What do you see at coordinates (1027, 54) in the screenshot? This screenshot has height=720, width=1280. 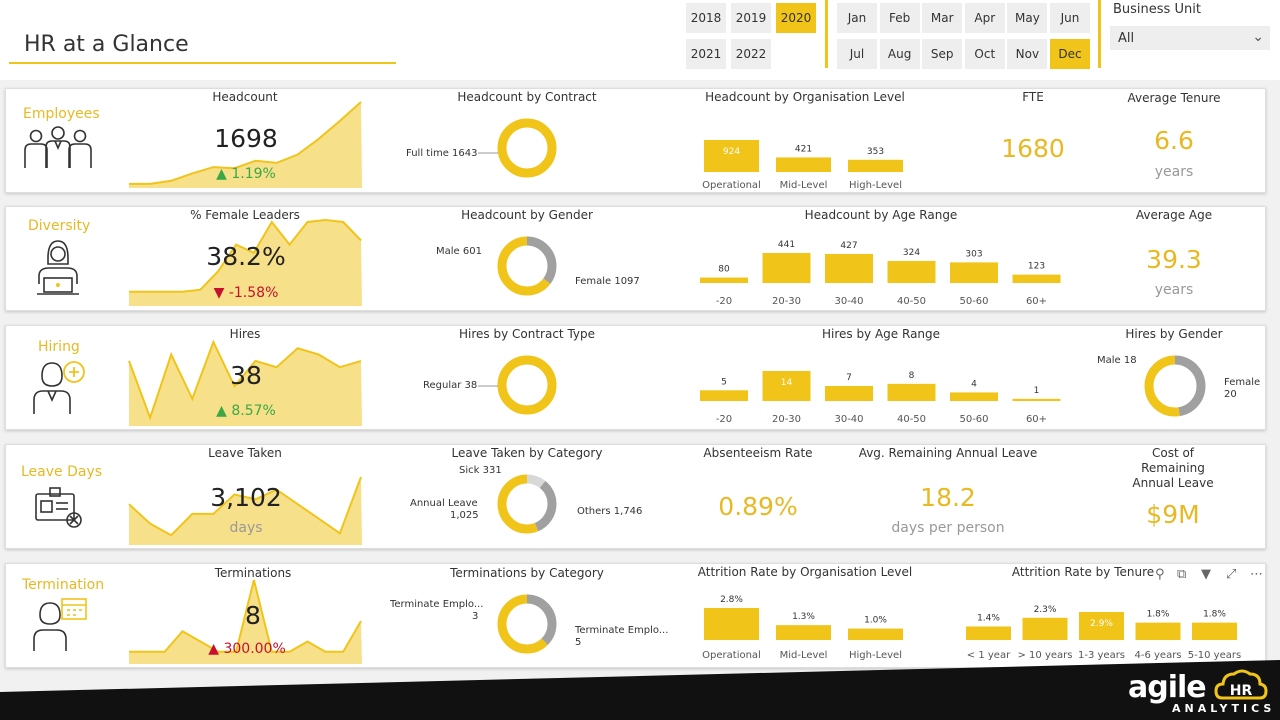 I see `month-button-nov: Nov` at bounding box center [1027, 54].